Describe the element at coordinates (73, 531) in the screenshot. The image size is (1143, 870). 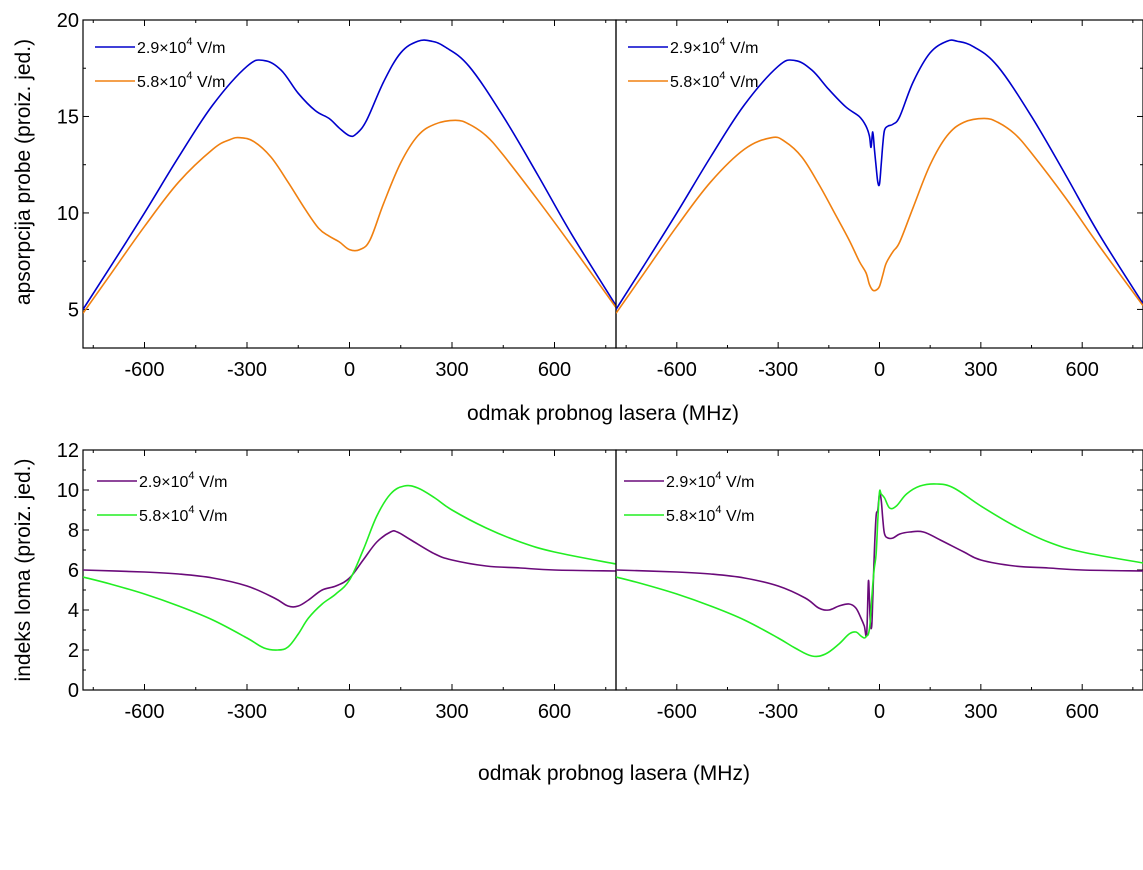
I see `y-tick-label: 8` at that location.